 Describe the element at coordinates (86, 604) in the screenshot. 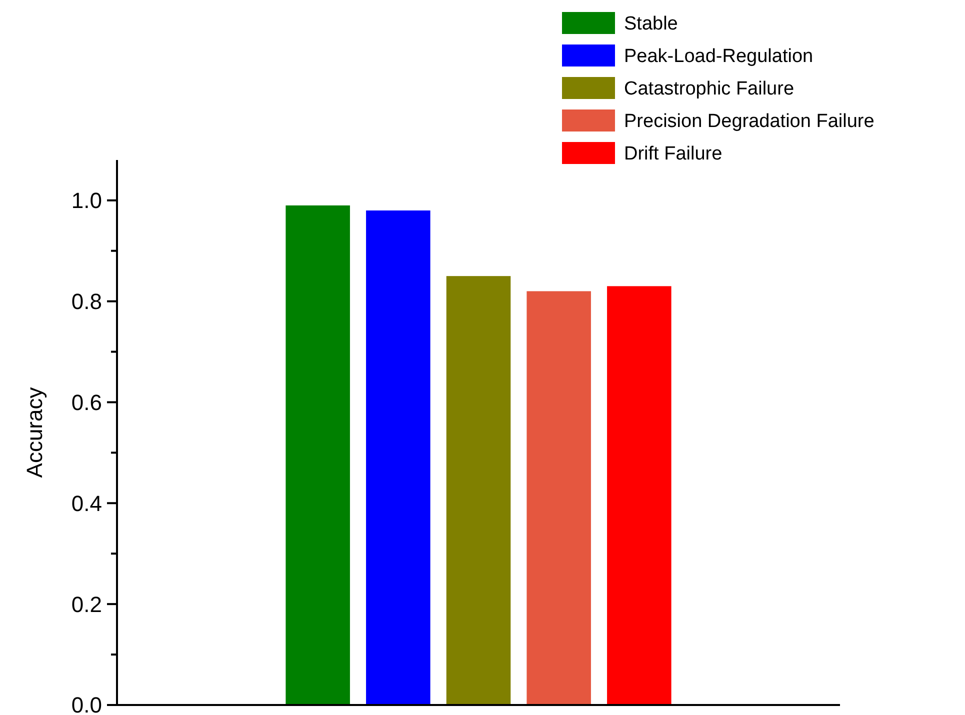

I see `y-tick-label: 0.2` at that location.